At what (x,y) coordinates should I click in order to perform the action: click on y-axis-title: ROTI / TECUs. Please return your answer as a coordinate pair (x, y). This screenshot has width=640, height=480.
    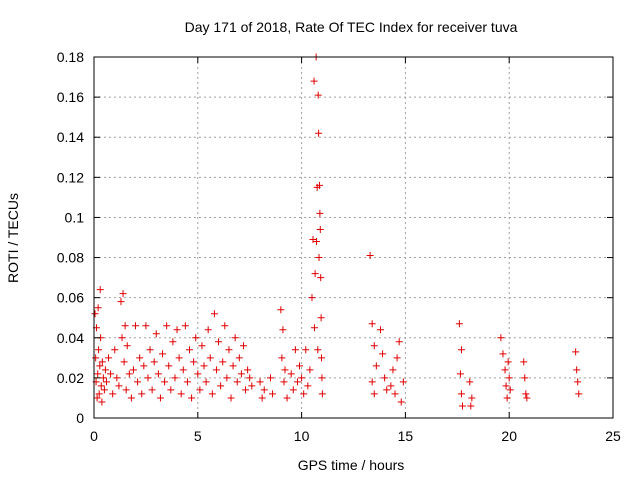
    Looking at the image, I should click on (13, 238).